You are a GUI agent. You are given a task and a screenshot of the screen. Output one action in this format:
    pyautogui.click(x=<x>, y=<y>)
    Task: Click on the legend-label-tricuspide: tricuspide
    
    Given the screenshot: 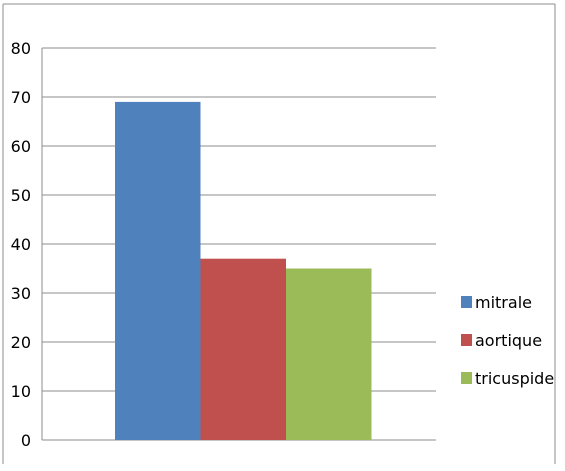 What is the action you would take?
    pyautogui.click(x=514, y=378)
    